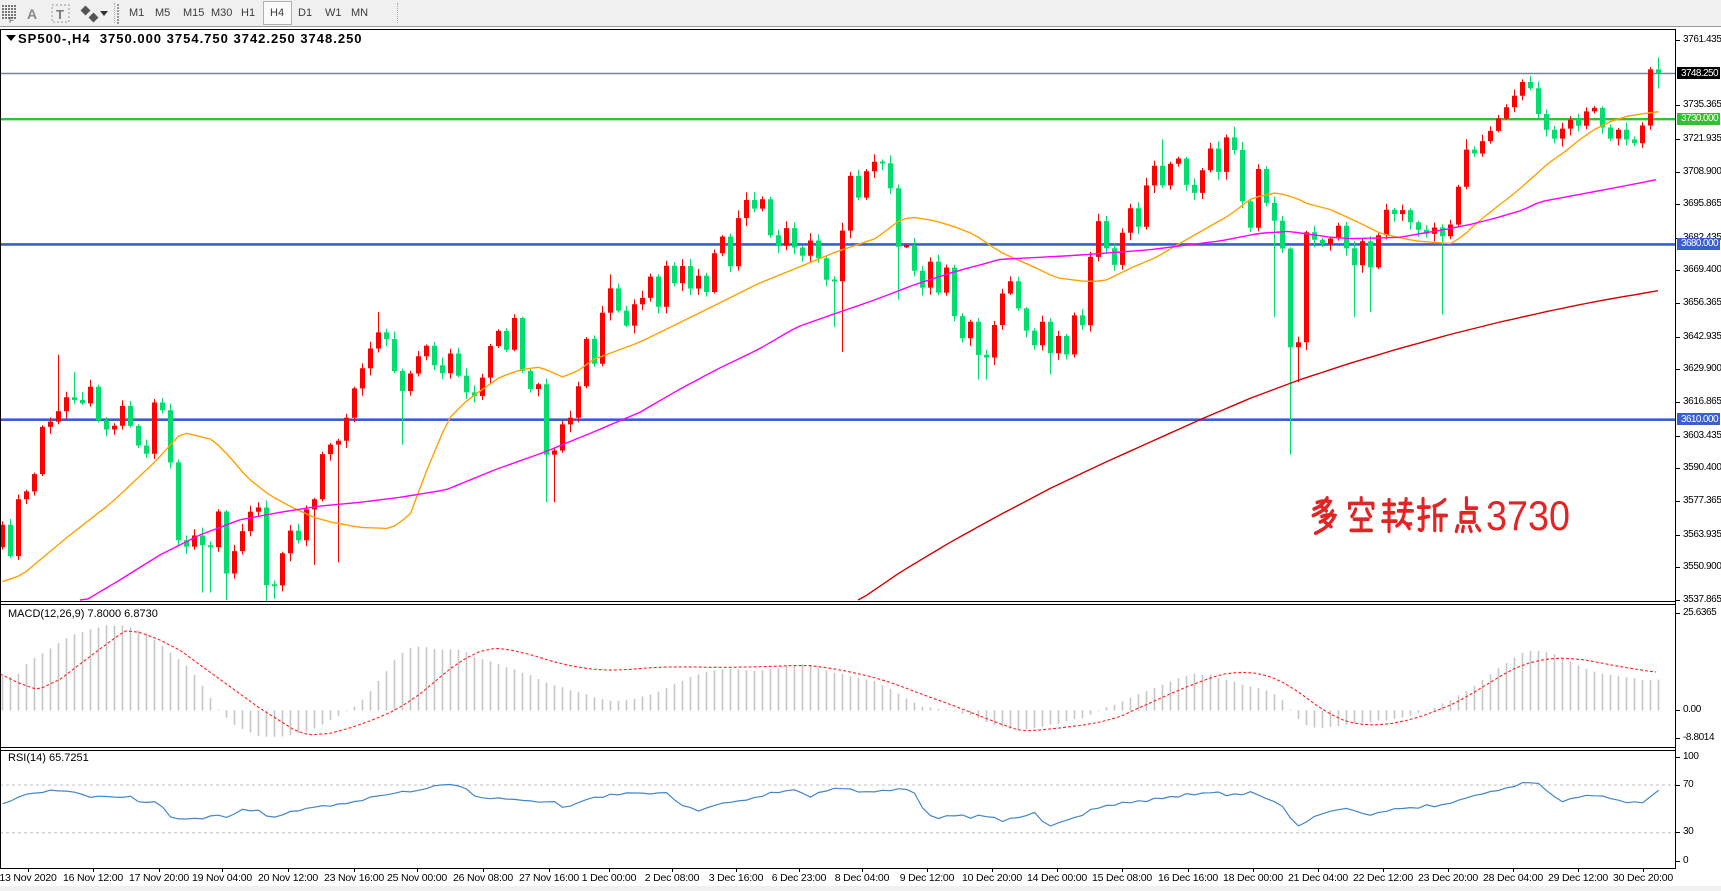 Image resolution: width=1721 pixels, height=891 pixels. I want to click on svg-text: A, so click(32, 14).